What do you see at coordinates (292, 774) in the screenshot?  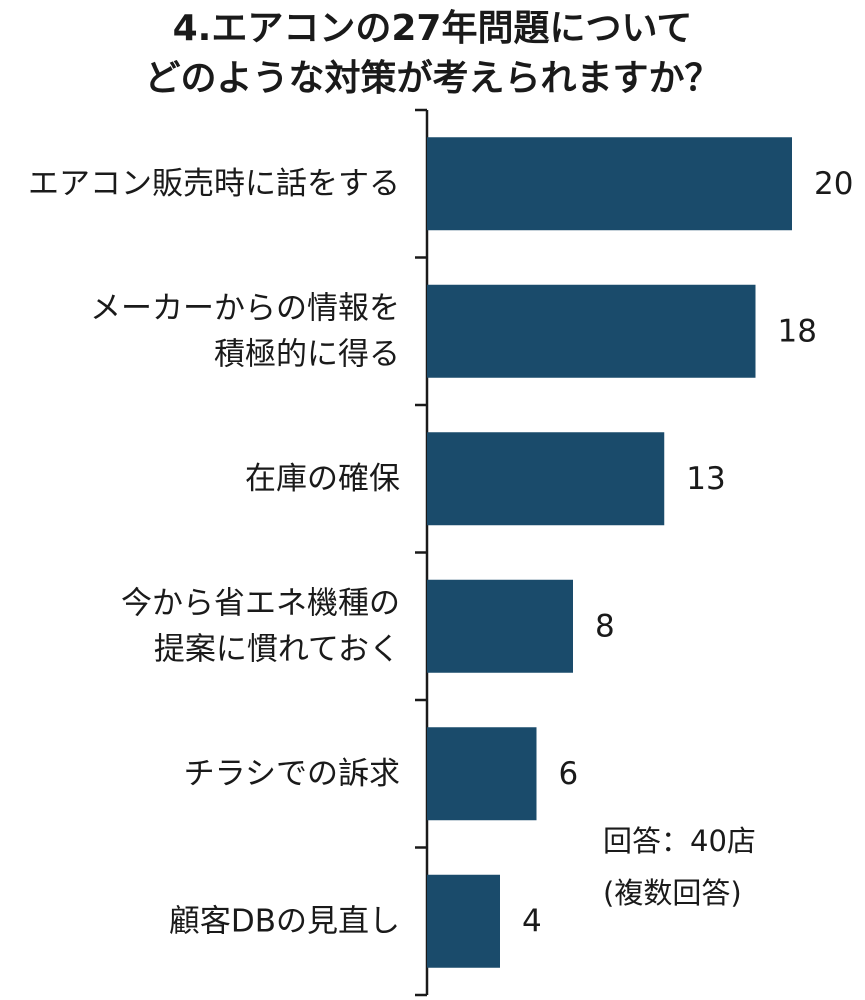 I see `category-label: チラシでの訴求` at bounding box center [292, 774].